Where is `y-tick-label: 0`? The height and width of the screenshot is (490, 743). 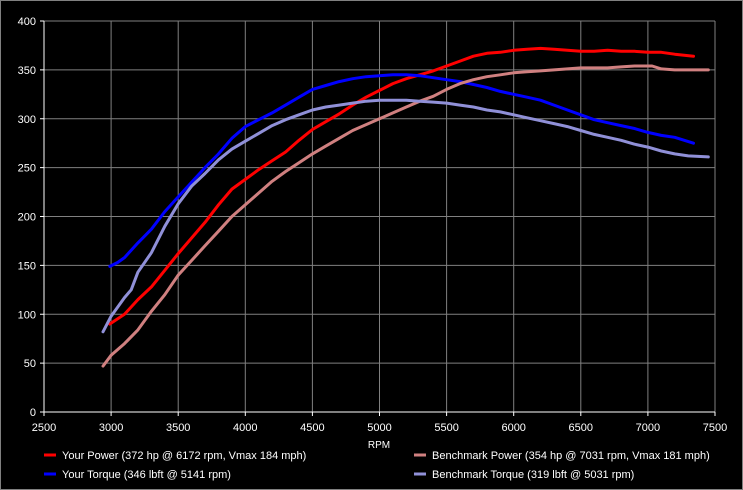
y-tick-label: 0 is located at coordinates (33, 413).